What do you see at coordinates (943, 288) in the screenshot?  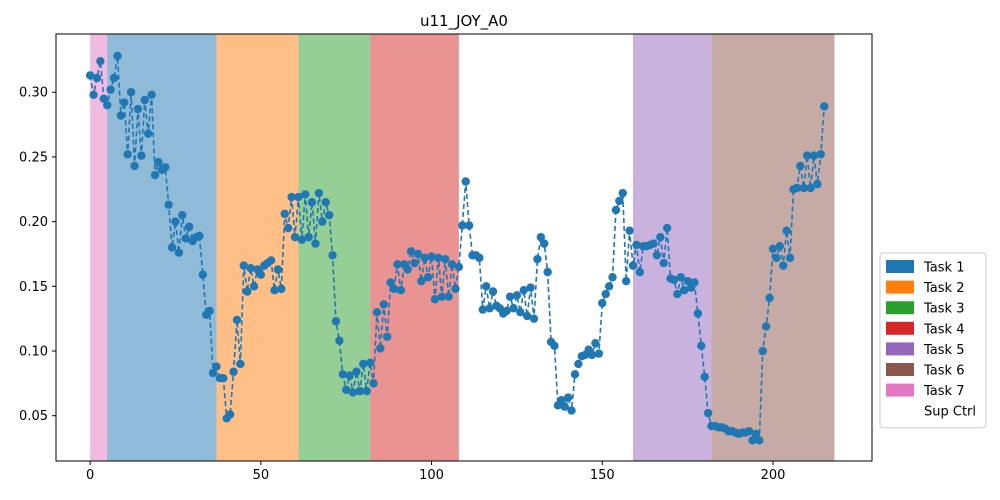 I see `legend-label: Task 2` at bounding box center [943, 288].